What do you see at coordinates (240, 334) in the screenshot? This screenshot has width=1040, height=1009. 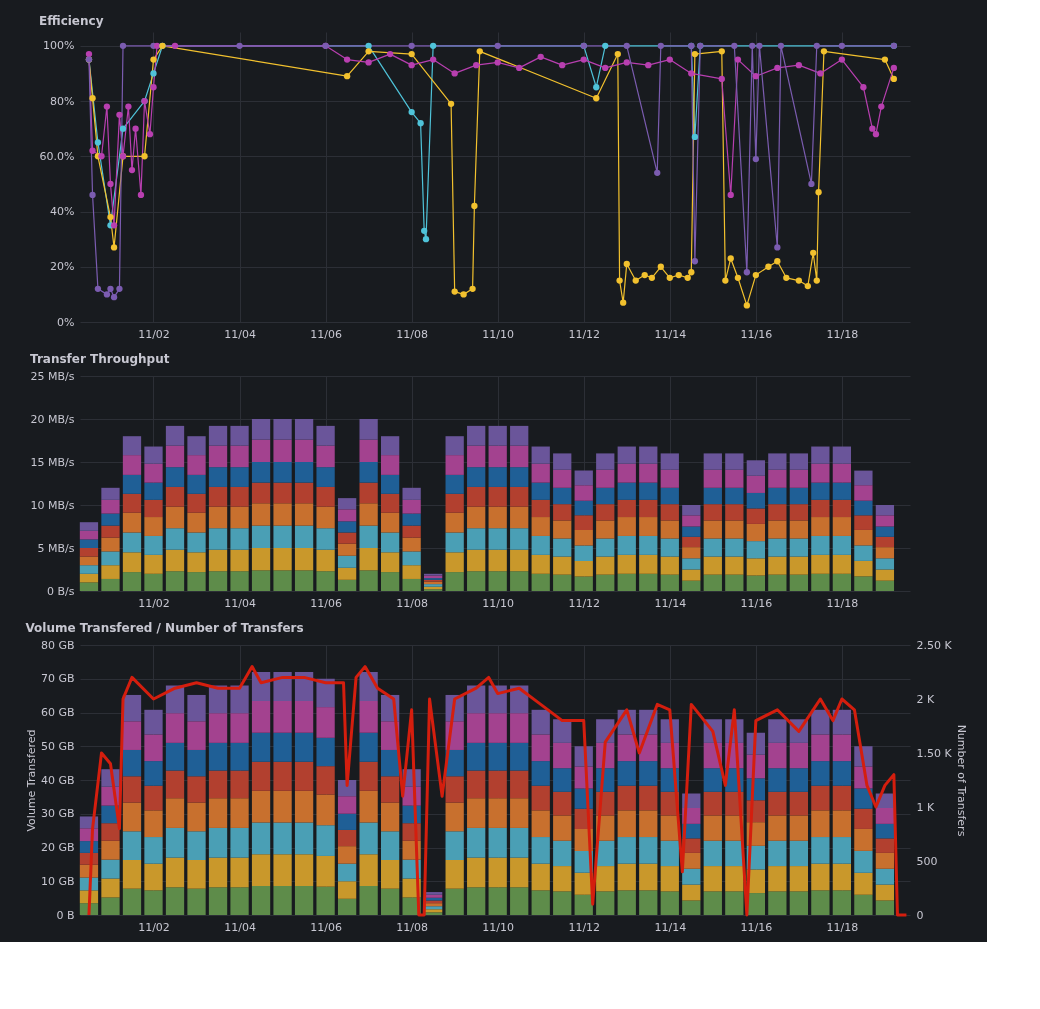 I see `x-tick-label: 11/04` at bounding box center [240, 334].